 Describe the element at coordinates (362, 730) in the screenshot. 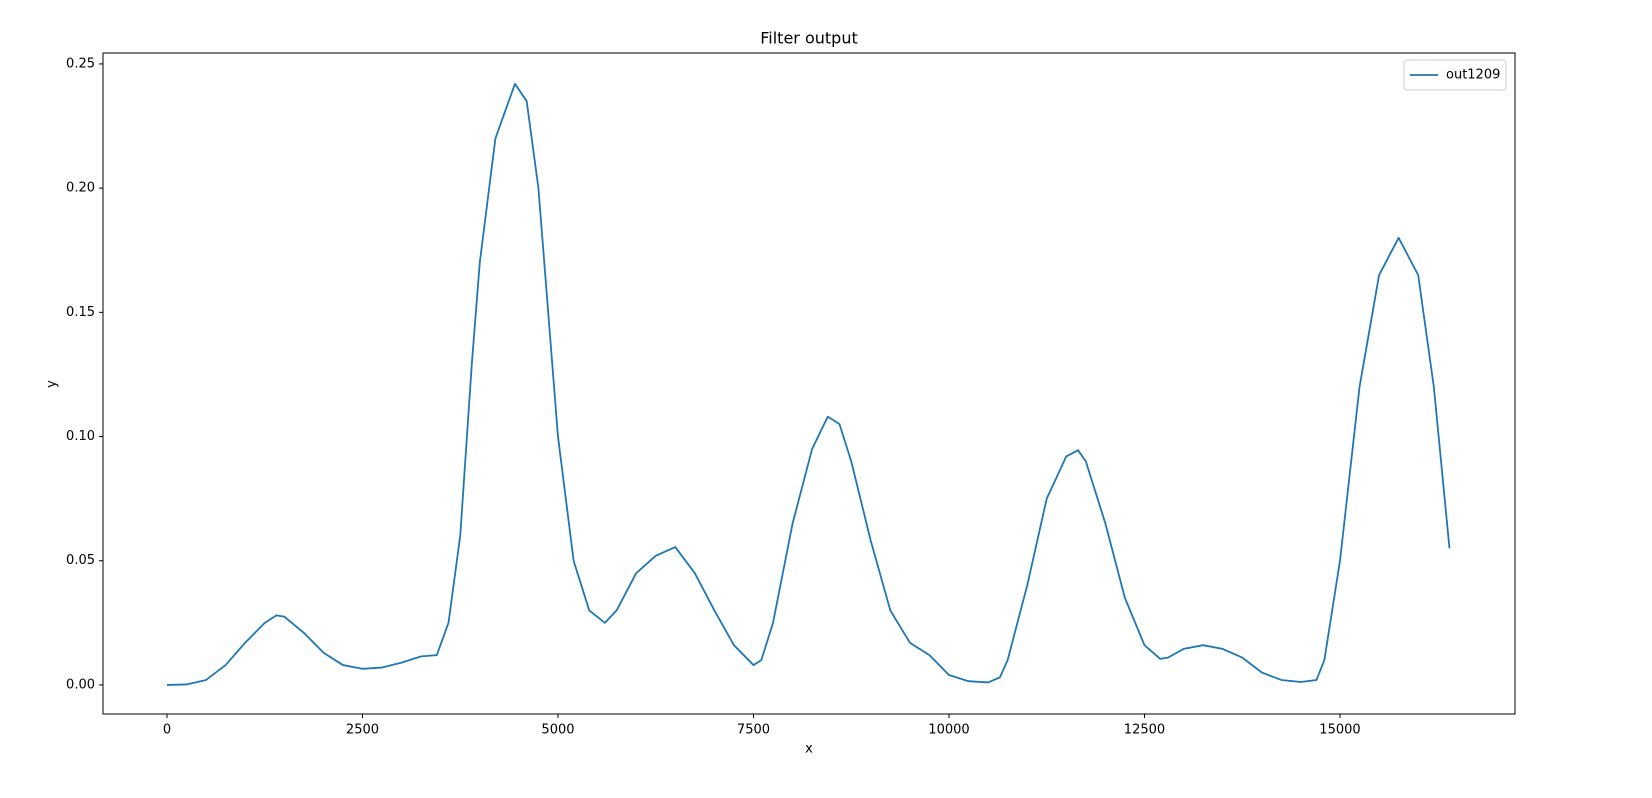

I see `x-tick-label: 2500` at that location.